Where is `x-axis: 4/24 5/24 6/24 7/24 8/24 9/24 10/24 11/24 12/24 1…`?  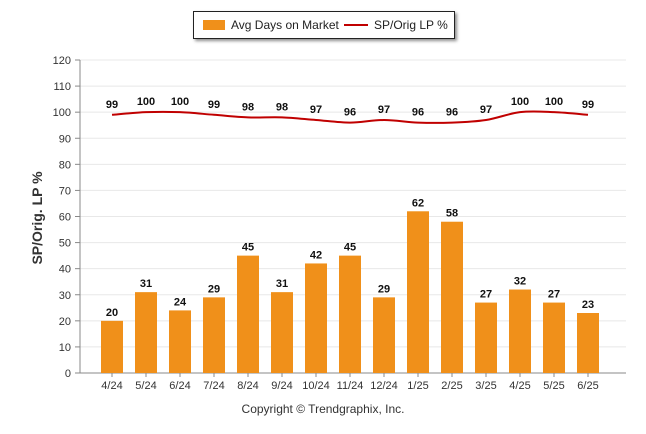
x-axis: 4/24 5/24 6/24 7/24 8/24 9/24 10/24 11/24 12/24 1… is located at coordinates (350, 382).